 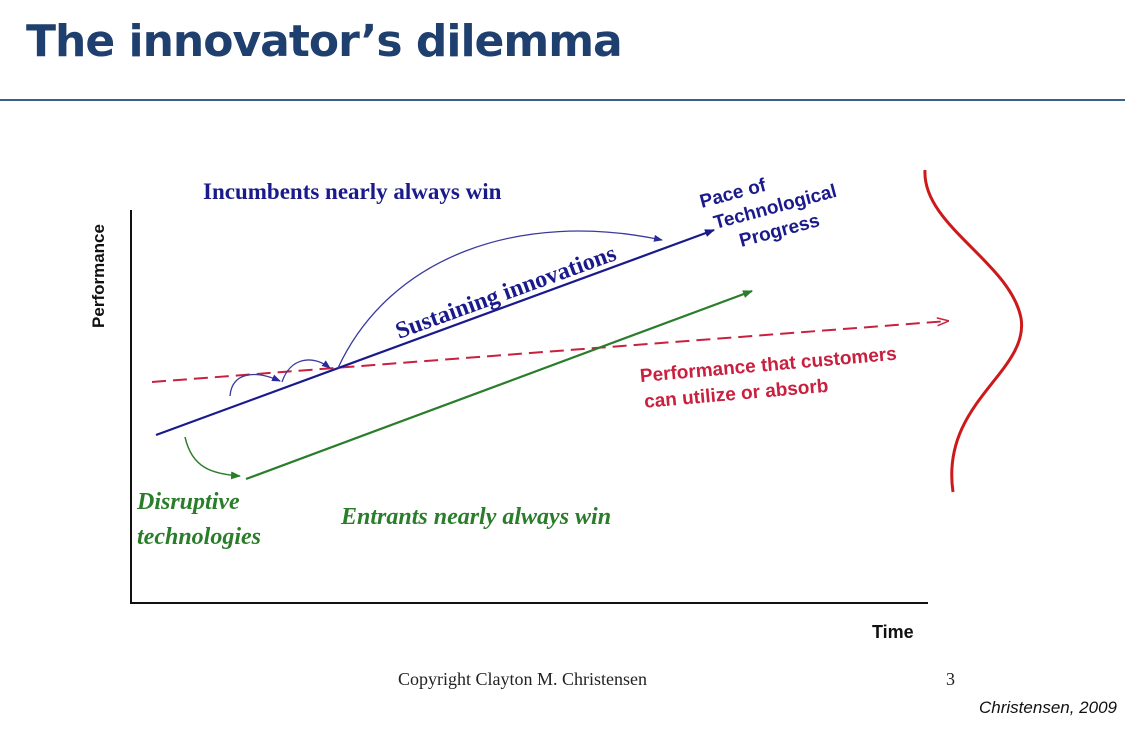 I want to click on sustaining-big-arc-arrow, so click(x=500, y=299).